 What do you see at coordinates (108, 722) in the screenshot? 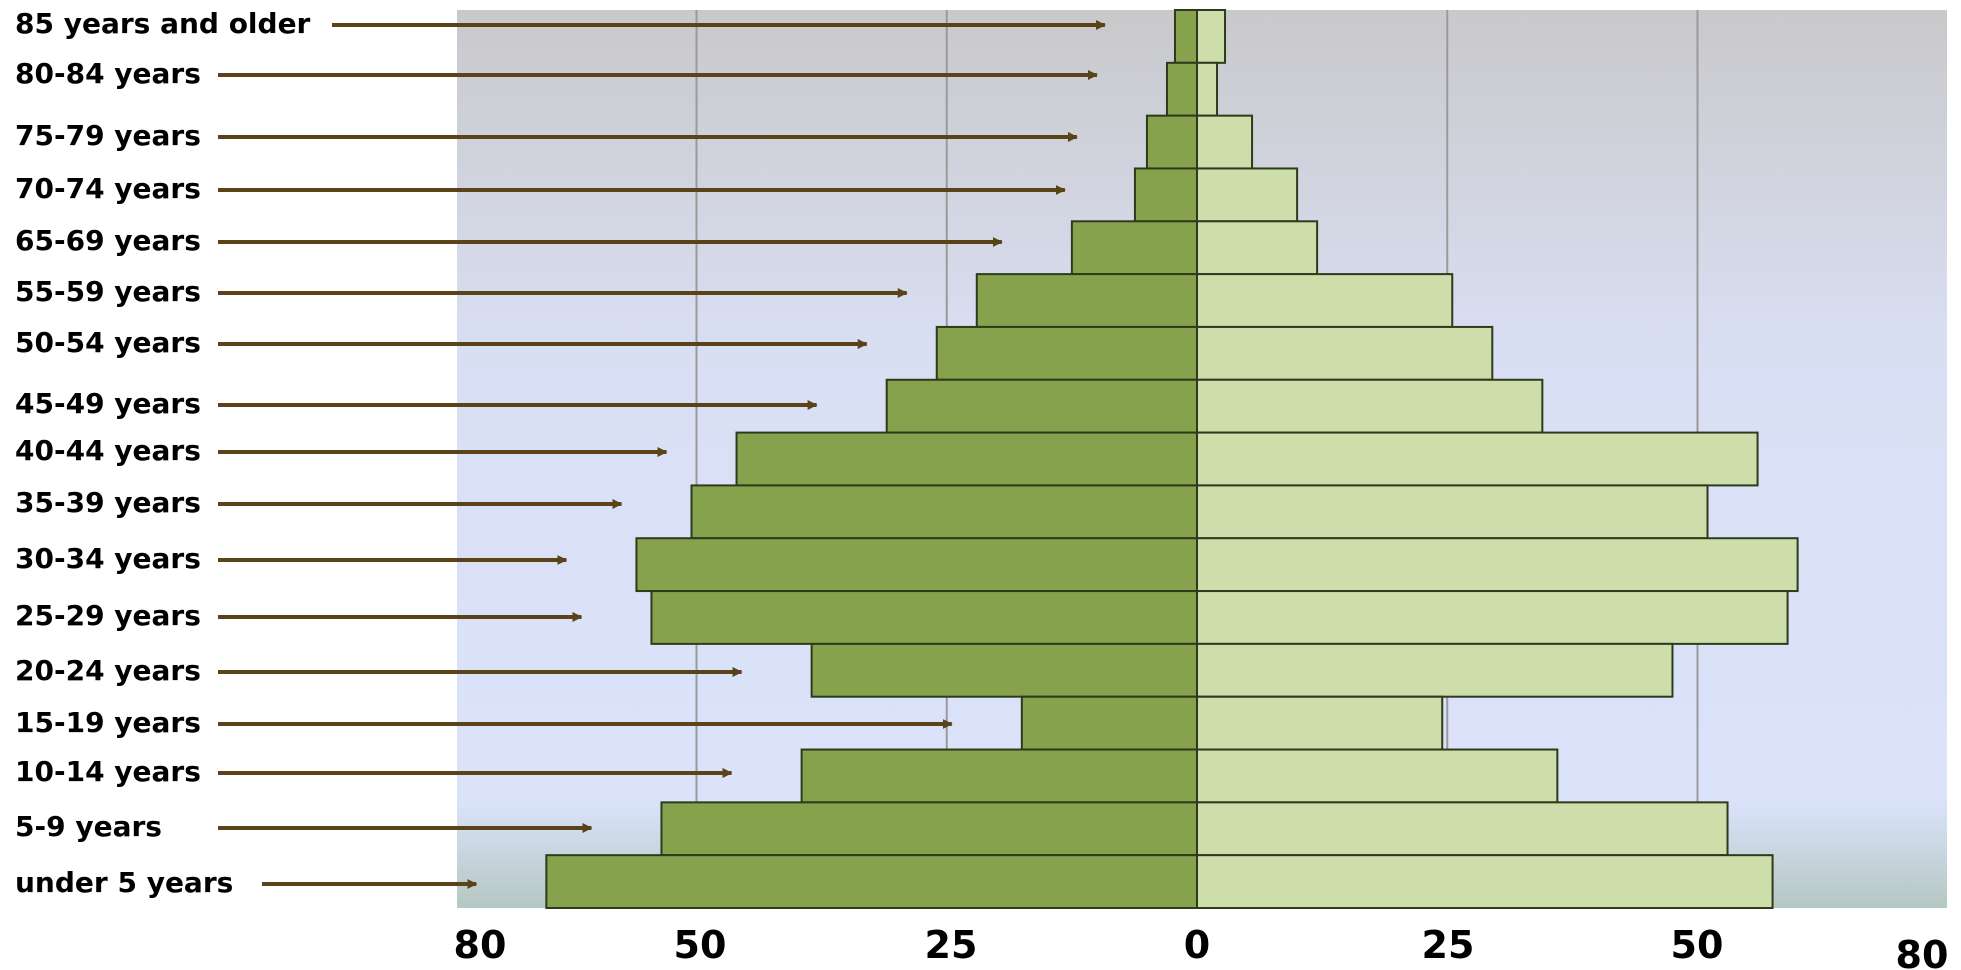
I see `age-label: 15-19 years` at bounding box center [108, 722].